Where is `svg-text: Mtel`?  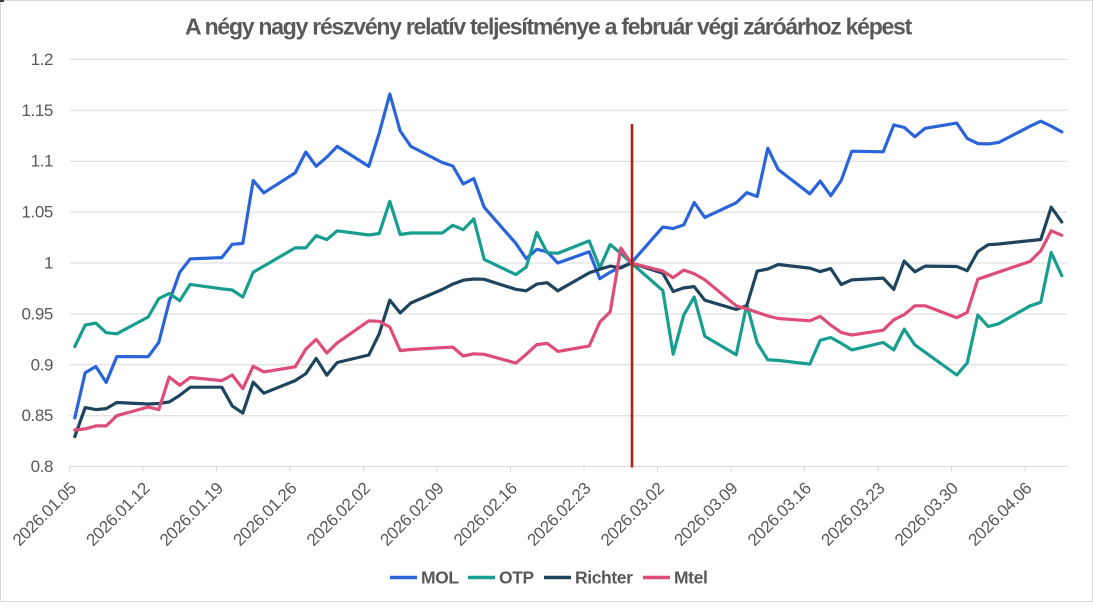 svg-text: Mtel is located at coordinates (690, 578).